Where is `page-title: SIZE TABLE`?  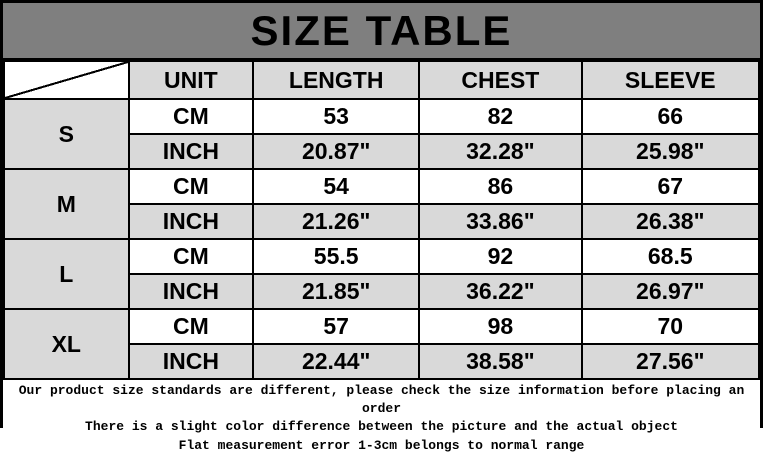
page-title: SIZE TABLE is located at coordinates (381, 31).